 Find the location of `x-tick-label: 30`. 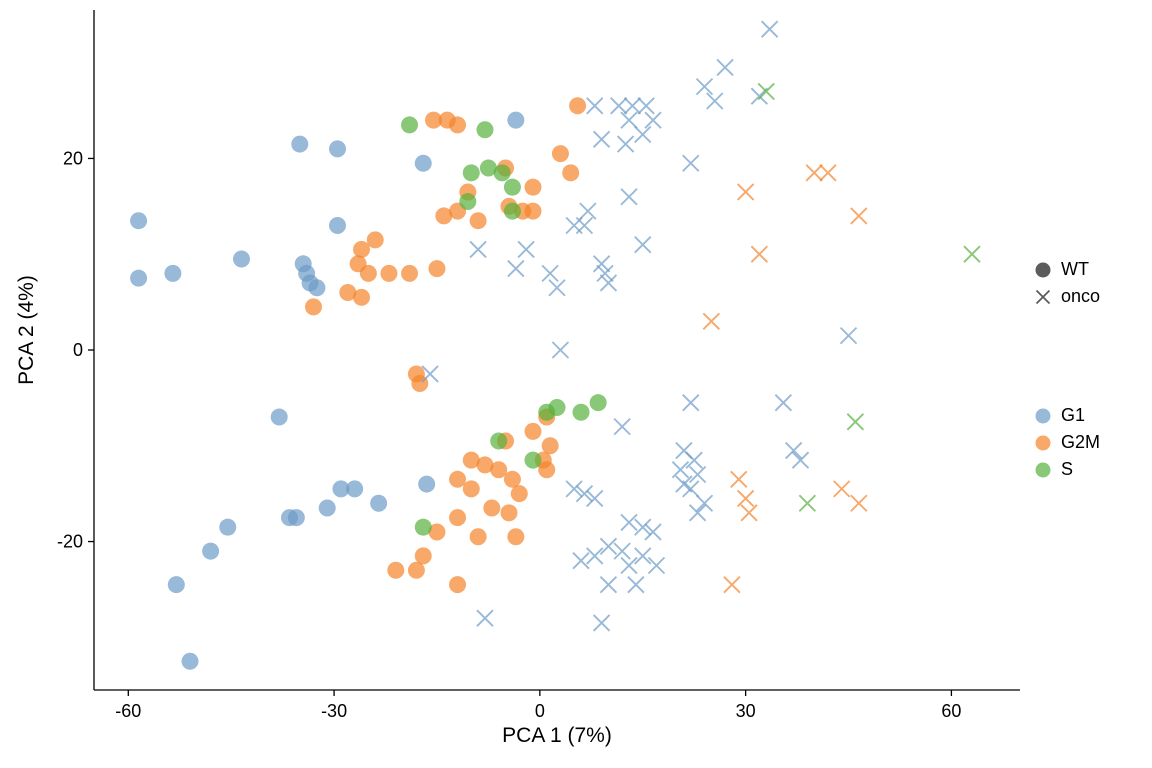

x-tick-label: 30 is located at coordinates (746, 711).